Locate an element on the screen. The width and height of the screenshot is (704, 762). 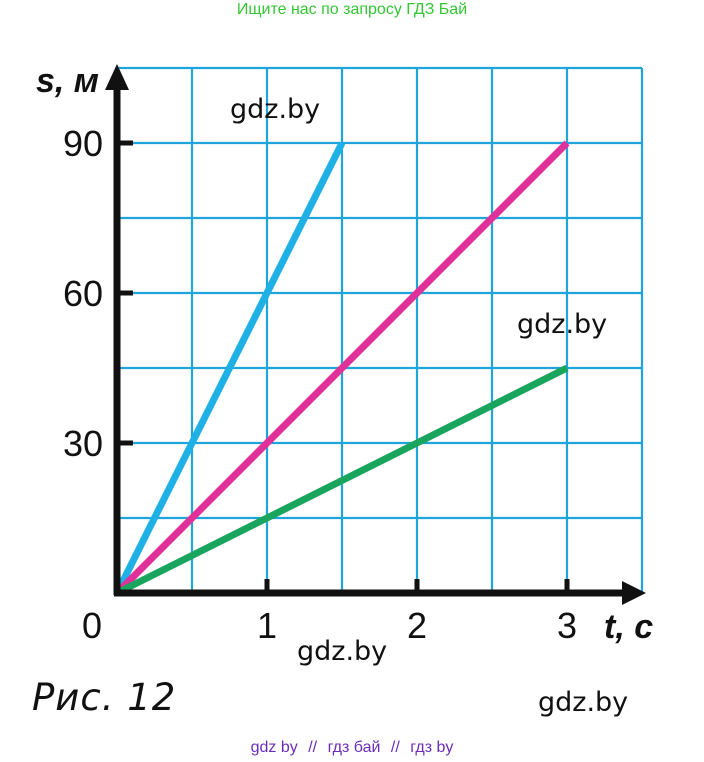
footer-link: гдз бай is located at coordinates (354, 747).